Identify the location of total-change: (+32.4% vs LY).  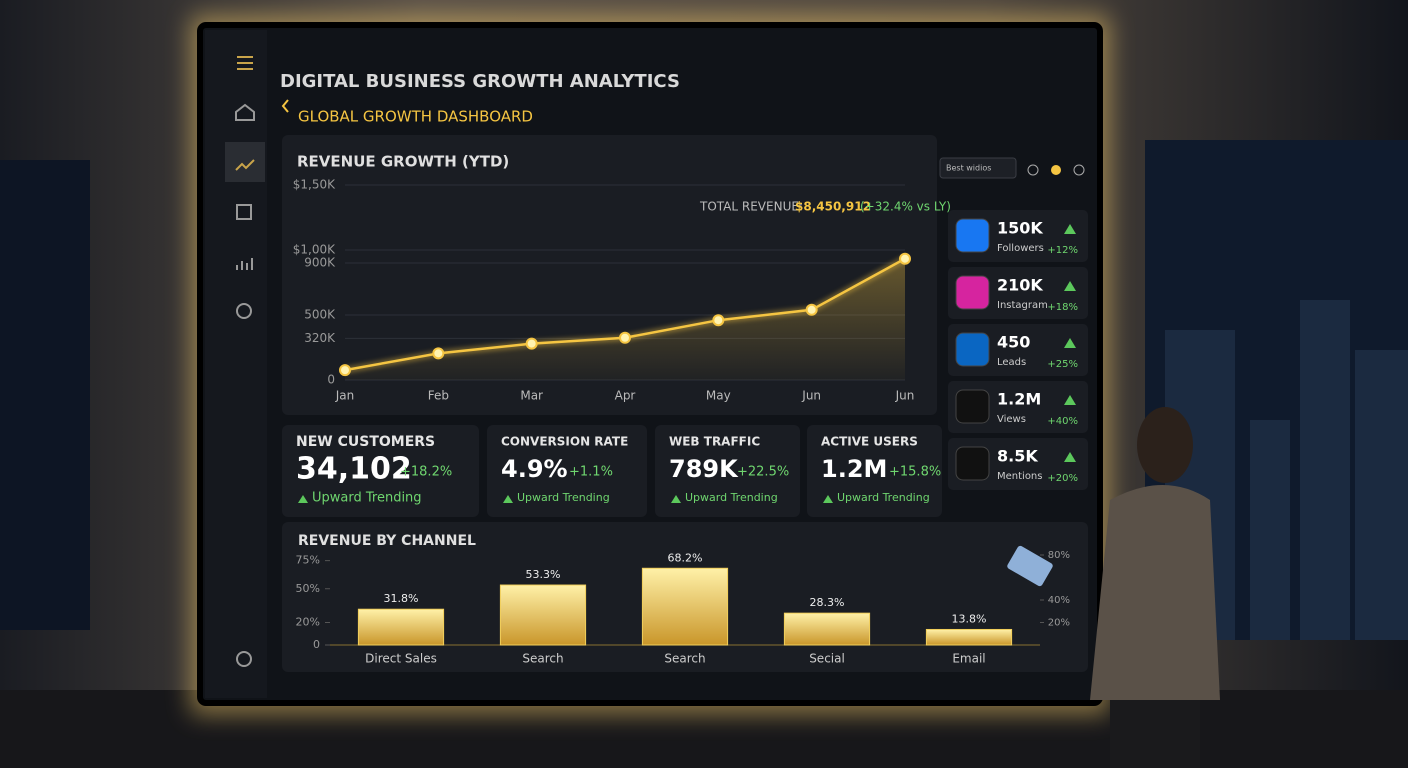
(905, 207).